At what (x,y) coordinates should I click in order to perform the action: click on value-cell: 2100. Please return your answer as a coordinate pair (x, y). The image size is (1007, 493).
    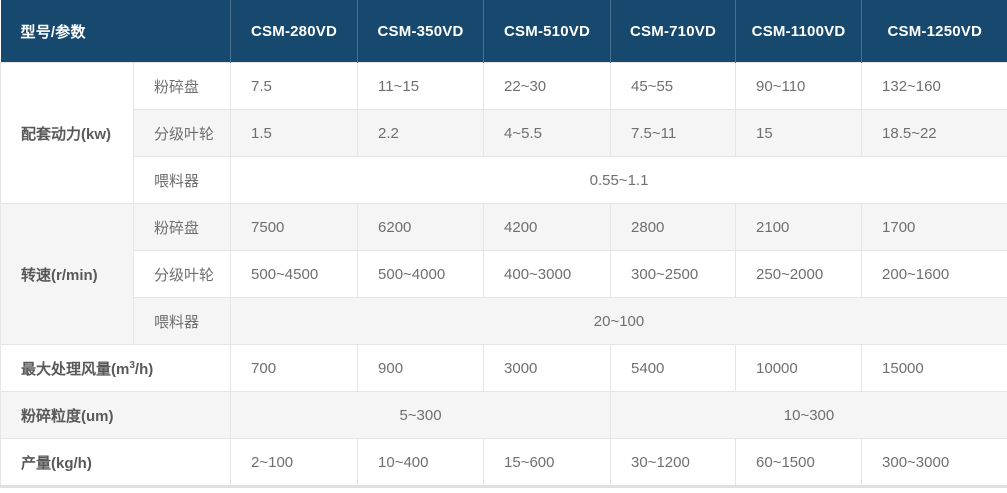
    Looking at the image, I should click on (799, 227).